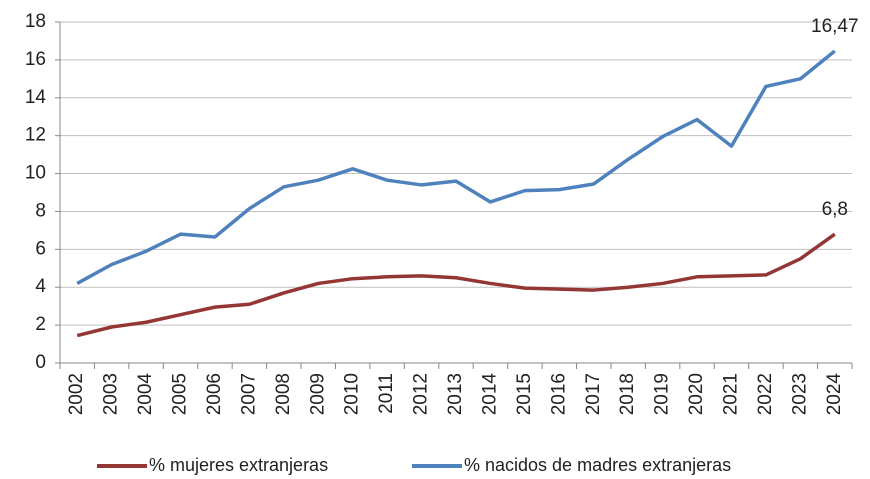 This screenshot has height=479, width=870. Describe the element at coordinates (36, 97) in the screenshot. I see `y-tick-label: 14` at that location.